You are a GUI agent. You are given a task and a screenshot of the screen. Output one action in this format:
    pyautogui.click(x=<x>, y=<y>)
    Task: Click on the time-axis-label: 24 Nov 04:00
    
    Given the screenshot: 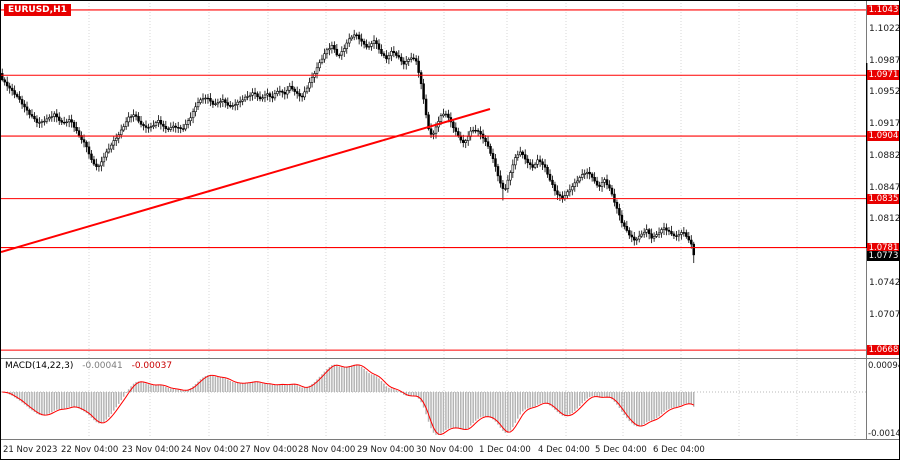 What is the action you would take?
    pyautogui.click(x=210, y=450)
    